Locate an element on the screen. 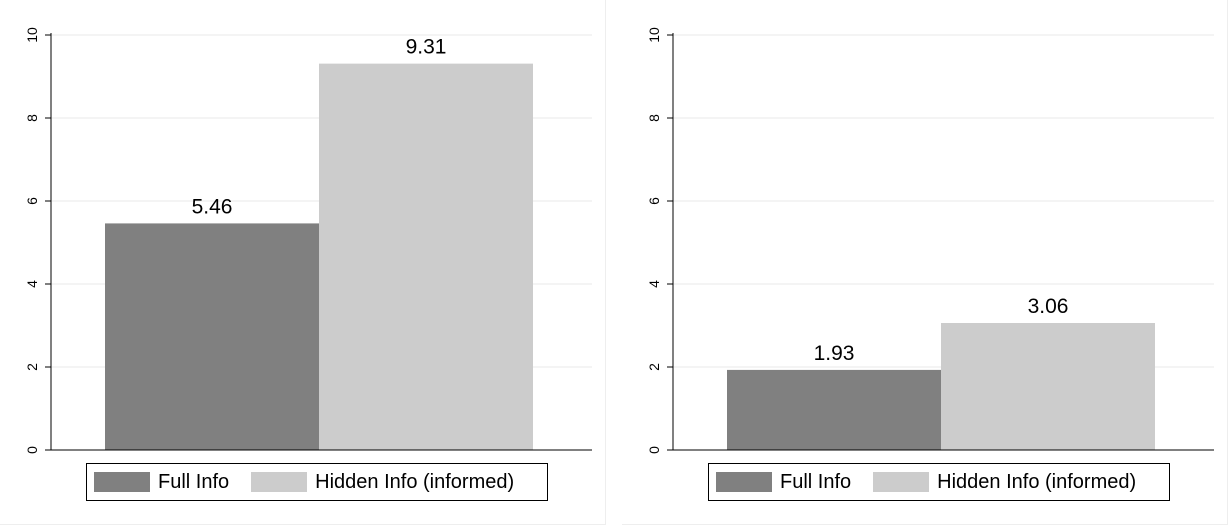 Image resolution: width=1229 pixels, height=526 pixels. data-label: 5.46 is located at coordinates (212, 206).